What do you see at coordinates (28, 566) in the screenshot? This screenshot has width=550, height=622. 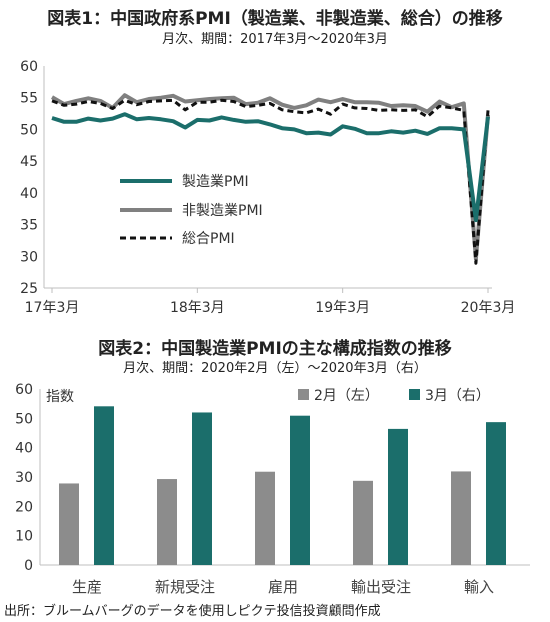 I see `chart2-y-tick-label: 0` at bounding box center [28, 566].